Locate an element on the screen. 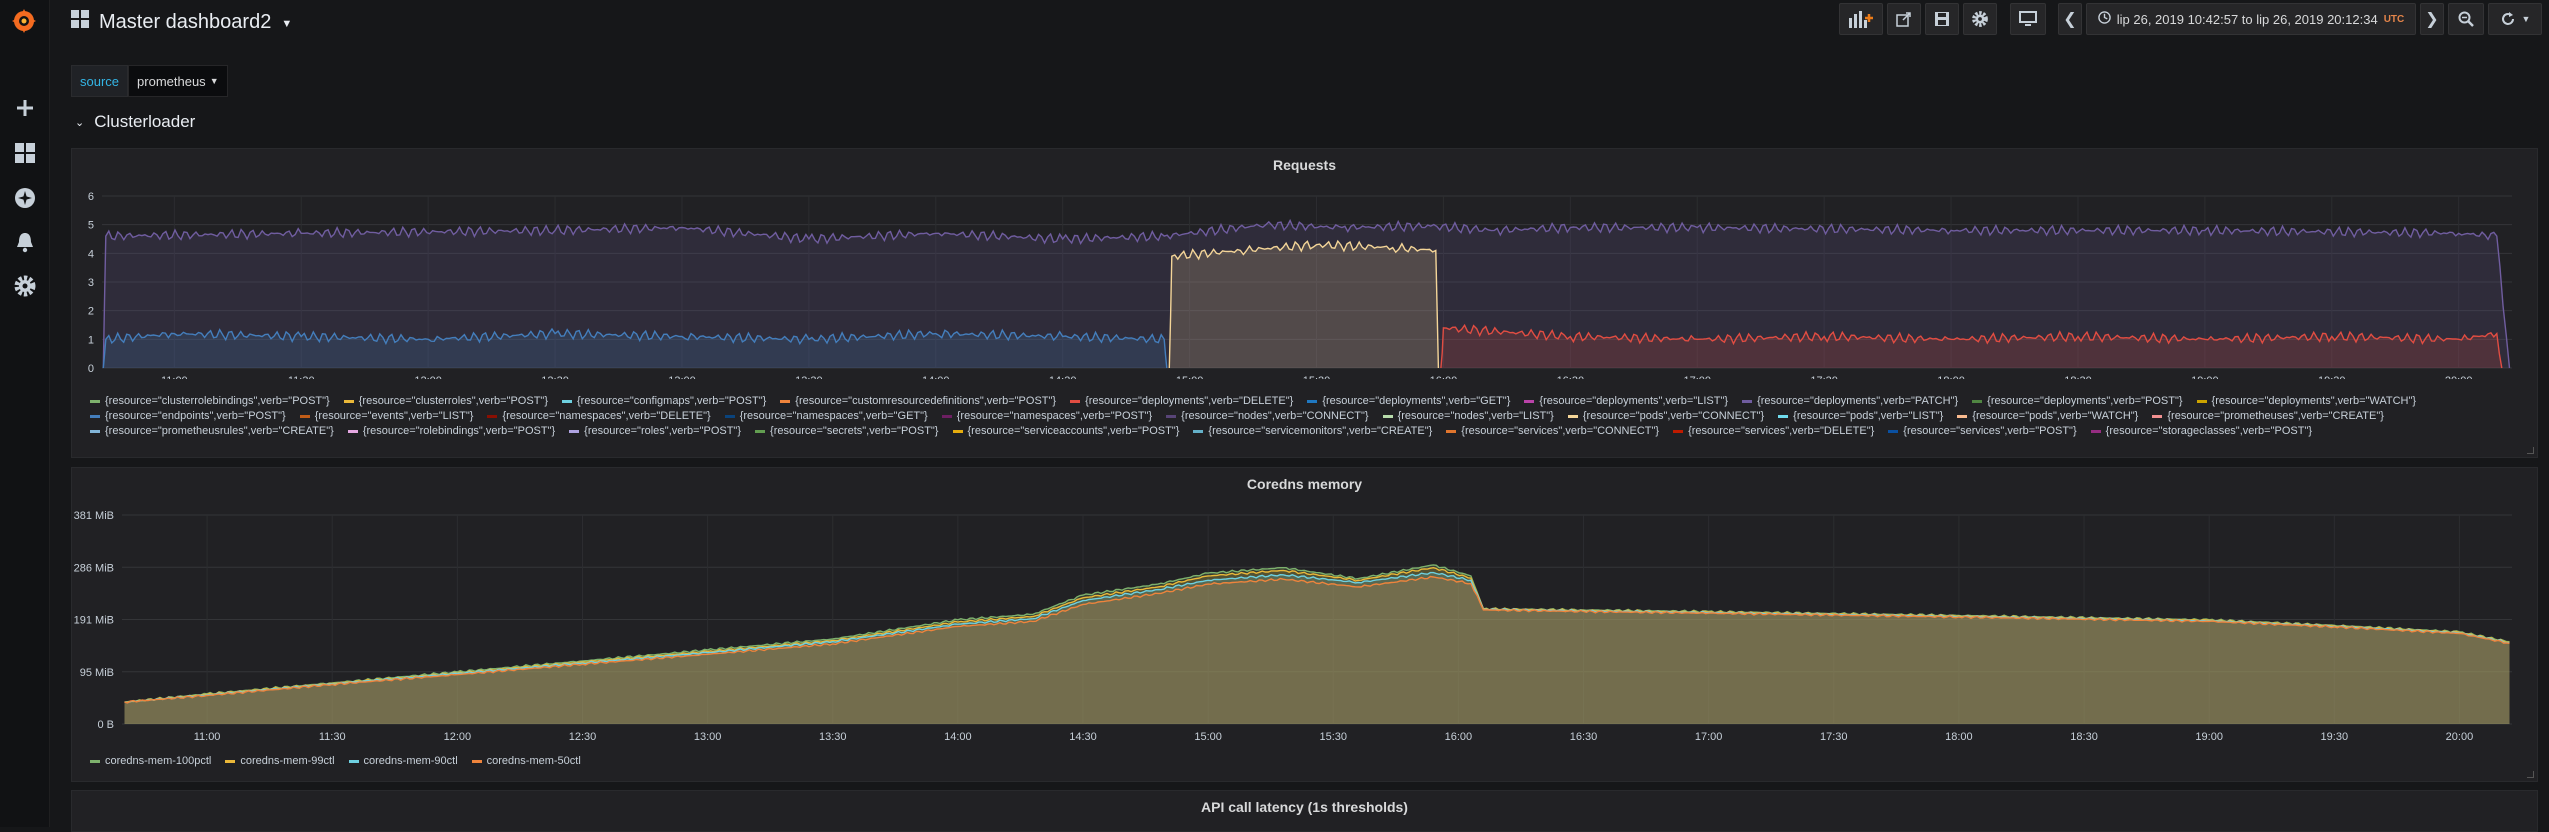  dashboard-settings-button is located at coordinates (1980, 19).